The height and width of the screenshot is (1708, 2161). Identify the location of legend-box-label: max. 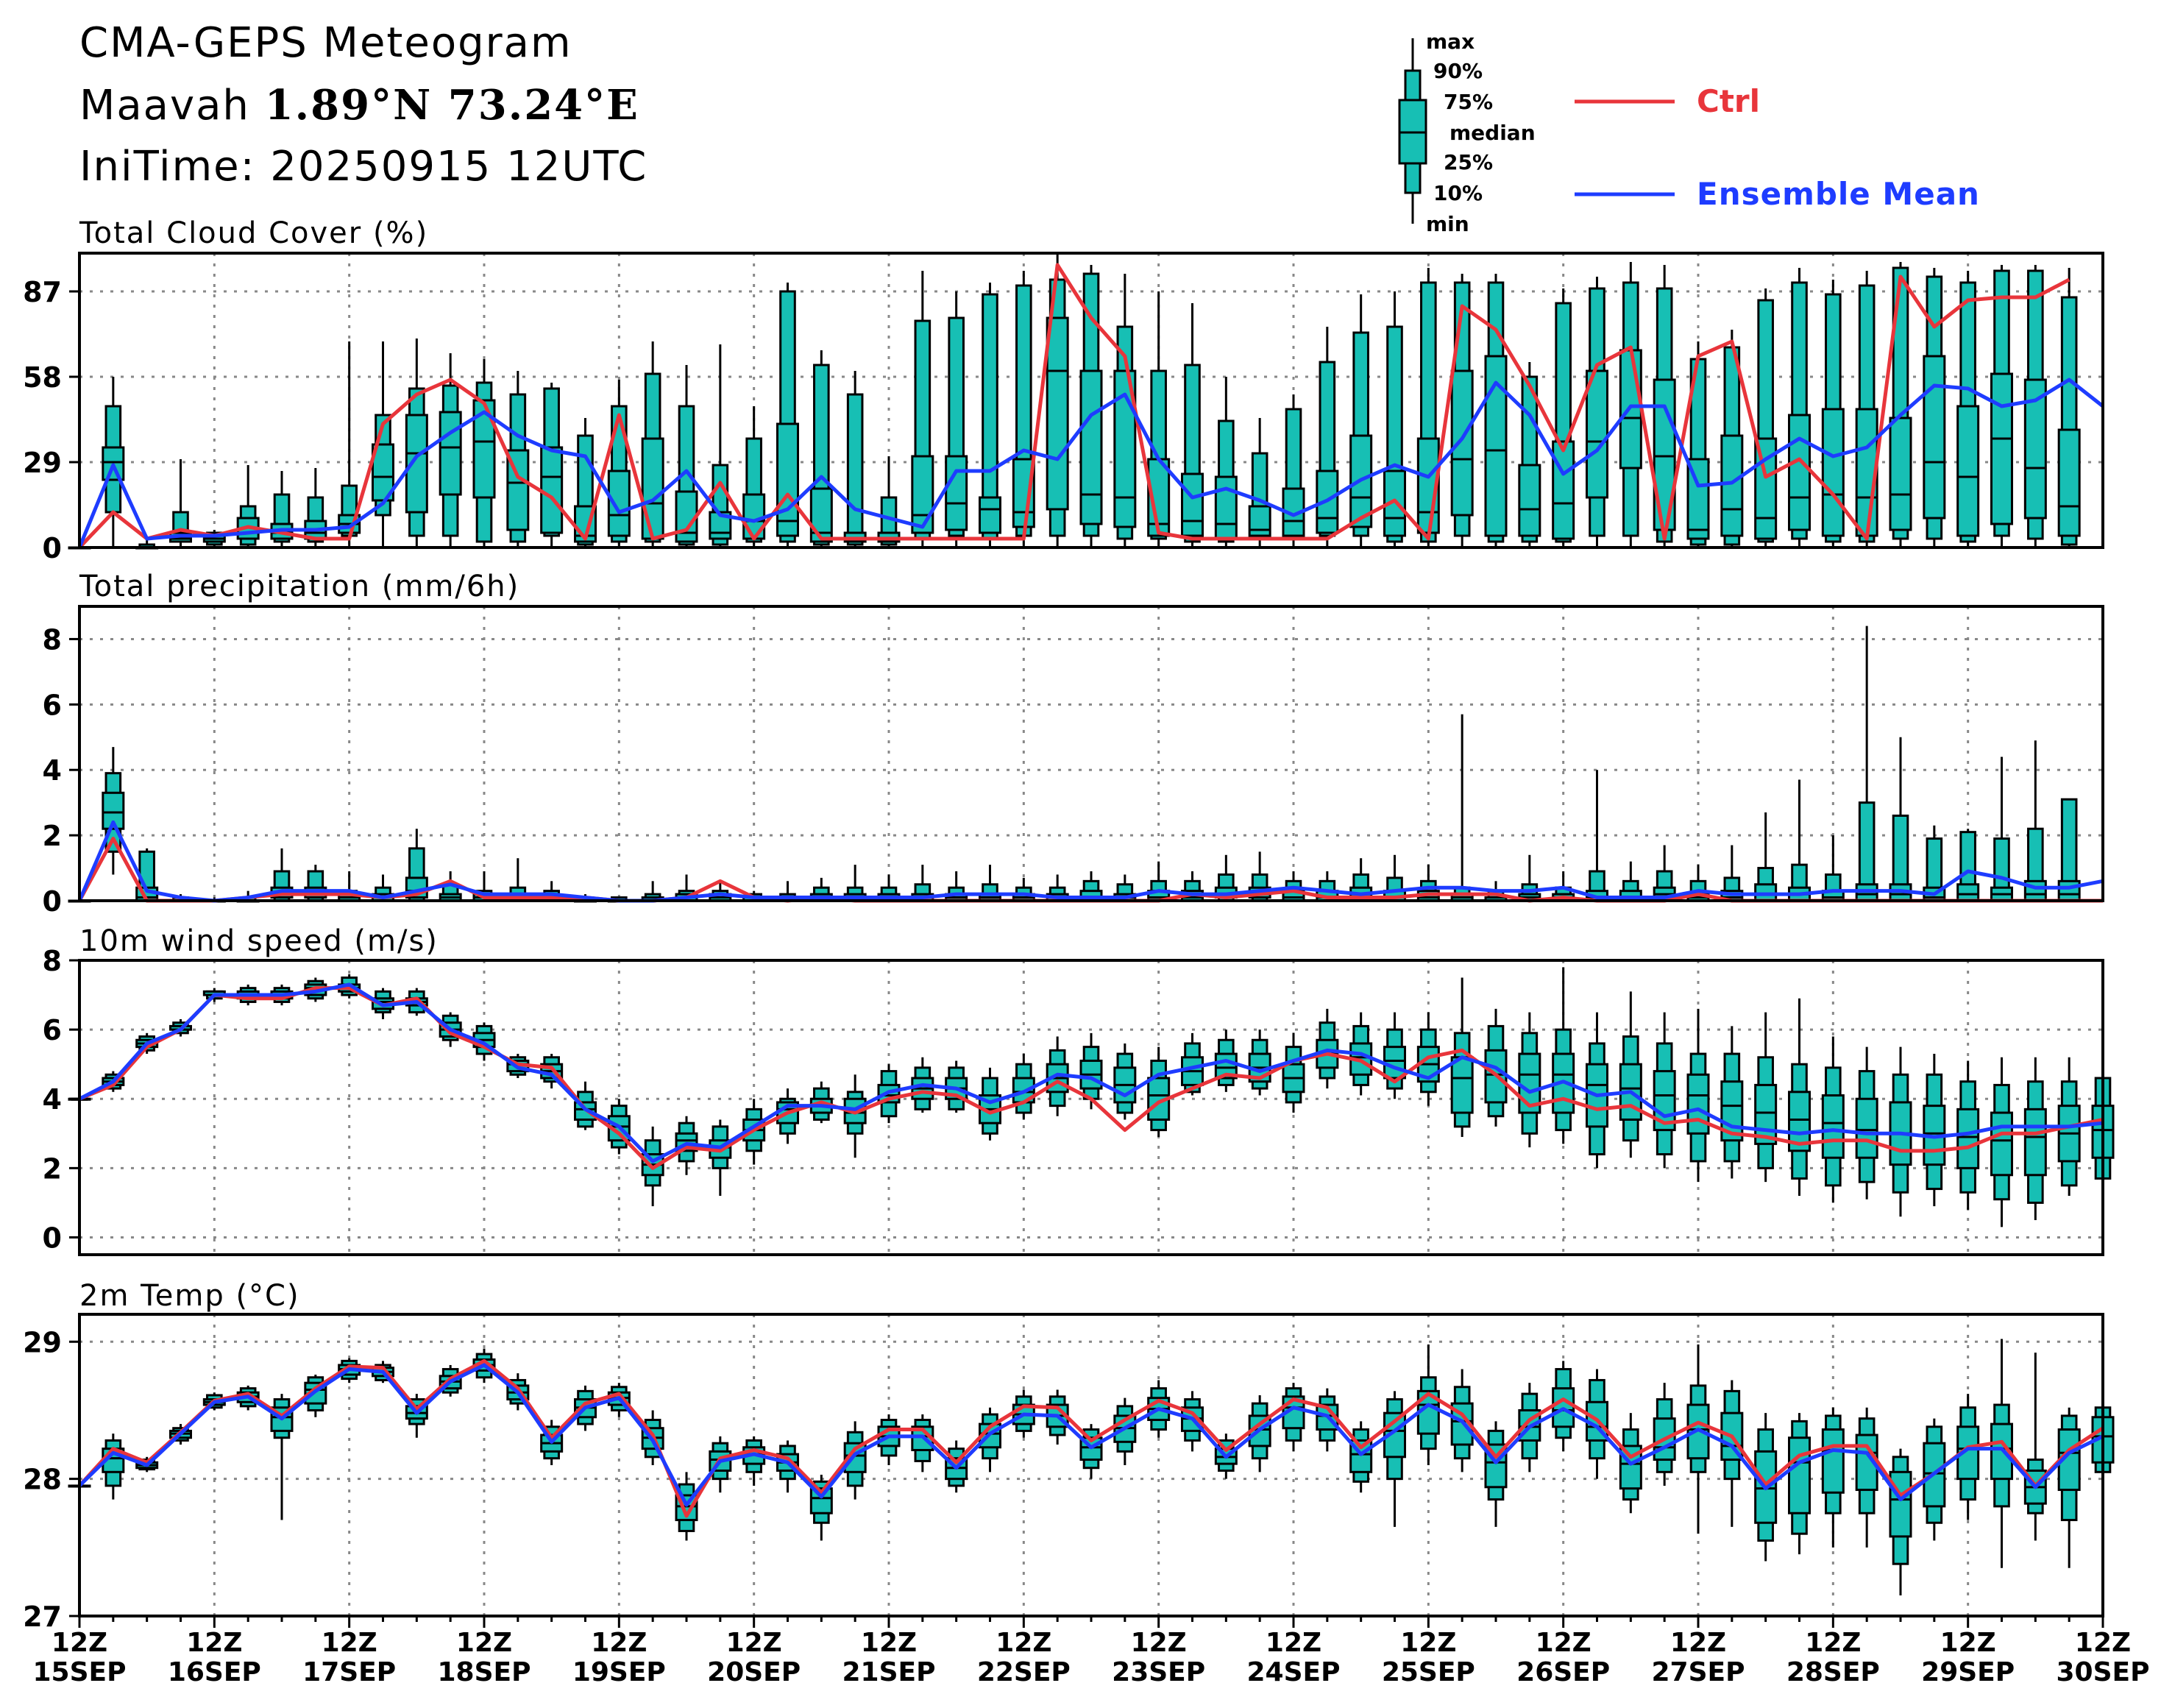
(1450, 41).